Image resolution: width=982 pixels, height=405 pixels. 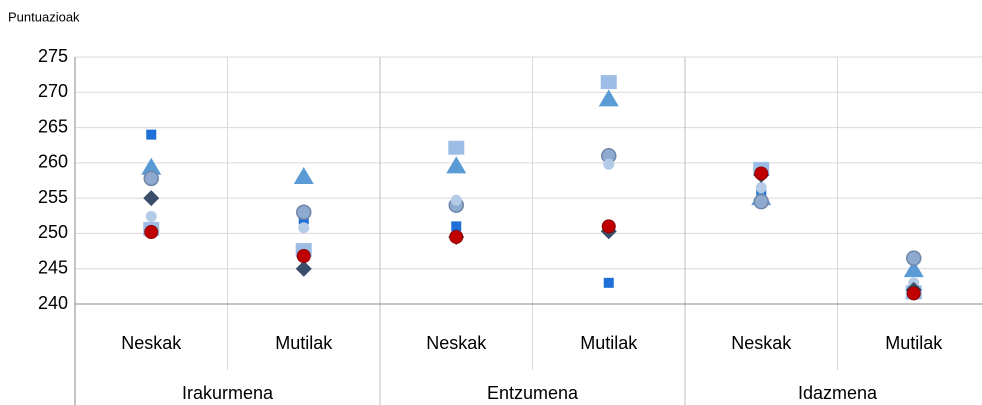 What do you see at coordinates (53, 56) in the screenshot?
I see `y-tick-label: 275` at bounding box center [53, 56].